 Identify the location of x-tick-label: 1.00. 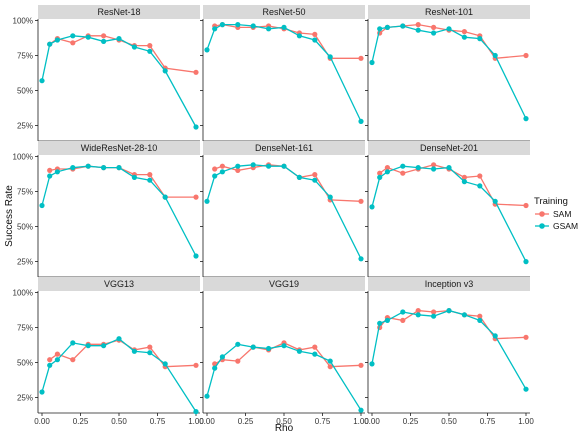
(361, 421).